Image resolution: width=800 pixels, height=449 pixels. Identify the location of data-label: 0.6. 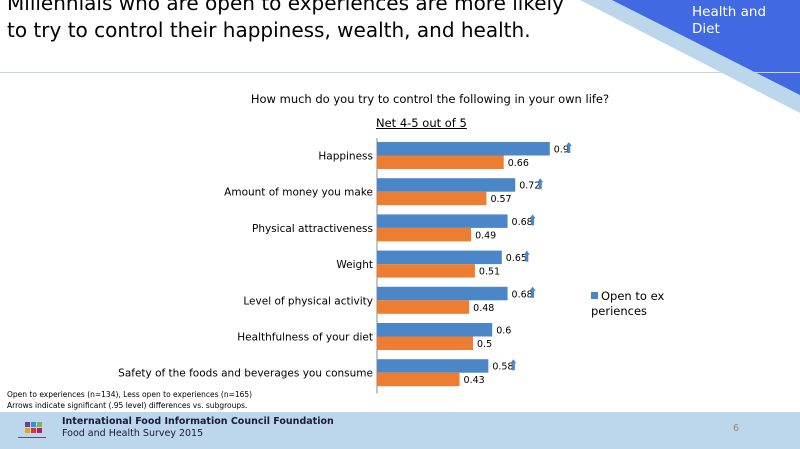
(503, 331).